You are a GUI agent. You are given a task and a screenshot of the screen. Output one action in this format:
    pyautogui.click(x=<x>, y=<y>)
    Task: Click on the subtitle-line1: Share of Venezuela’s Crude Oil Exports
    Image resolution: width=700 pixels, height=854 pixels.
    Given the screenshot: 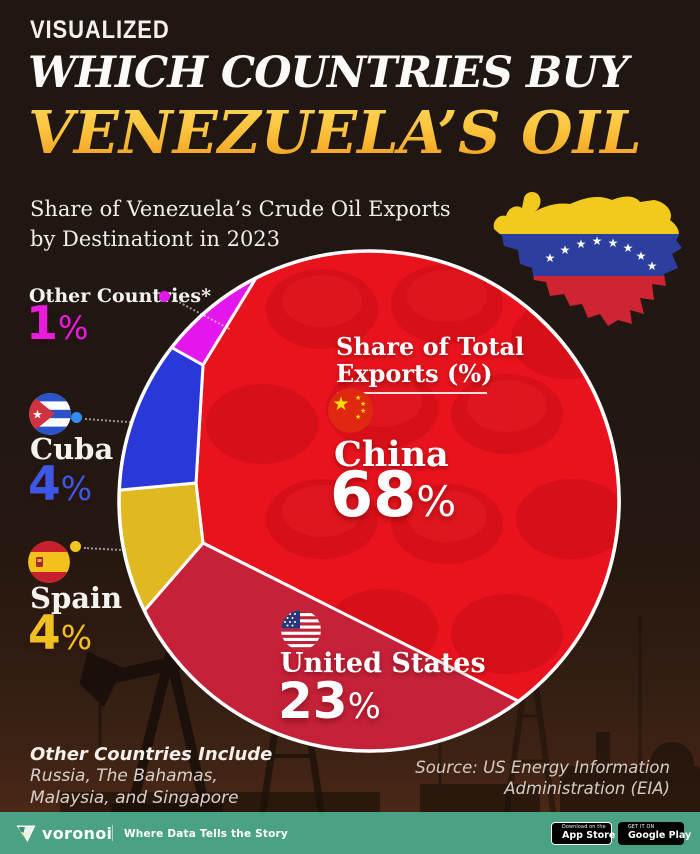 What is the action you would take?
    pyautogui.click(x=240, y=209)
    